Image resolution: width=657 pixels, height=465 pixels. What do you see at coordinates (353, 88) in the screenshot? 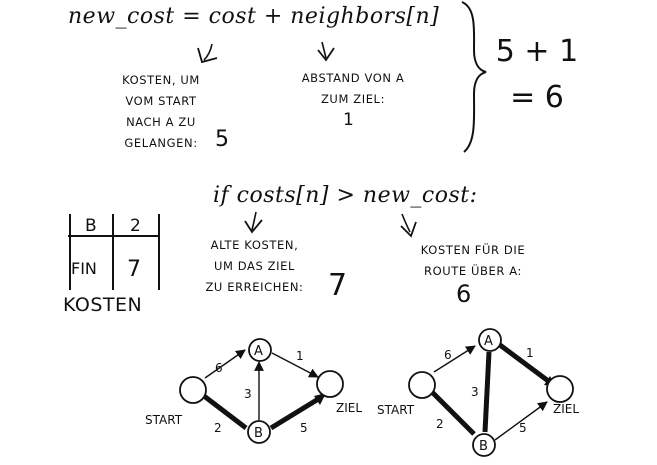
I see `neighbor-note: ABSTAND VON A ZUM ZIEL:` at bounding box center [353, 88].